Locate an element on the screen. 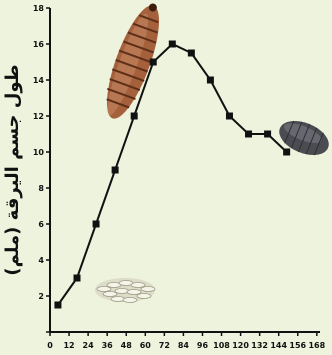 The image size is (332, 355). x-tick-label: 12 is located at coordinates (68, 345).